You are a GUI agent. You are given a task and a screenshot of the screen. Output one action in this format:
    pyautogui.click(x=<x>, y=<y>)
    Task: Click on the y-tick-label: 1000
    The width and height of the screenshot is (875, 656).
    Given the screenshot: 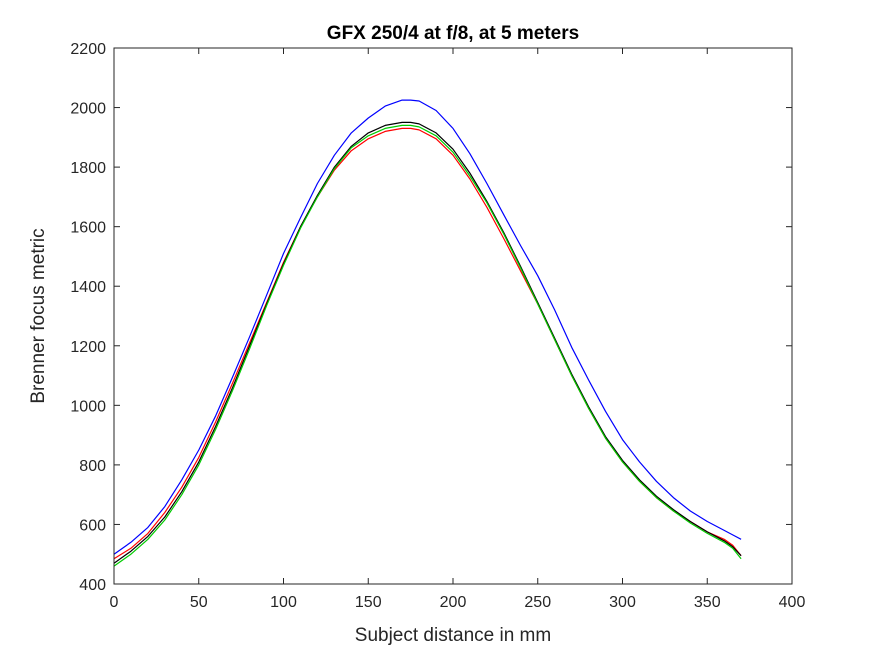 What is the action you would take?
    pyautogui.click(x=88, y=406)
    